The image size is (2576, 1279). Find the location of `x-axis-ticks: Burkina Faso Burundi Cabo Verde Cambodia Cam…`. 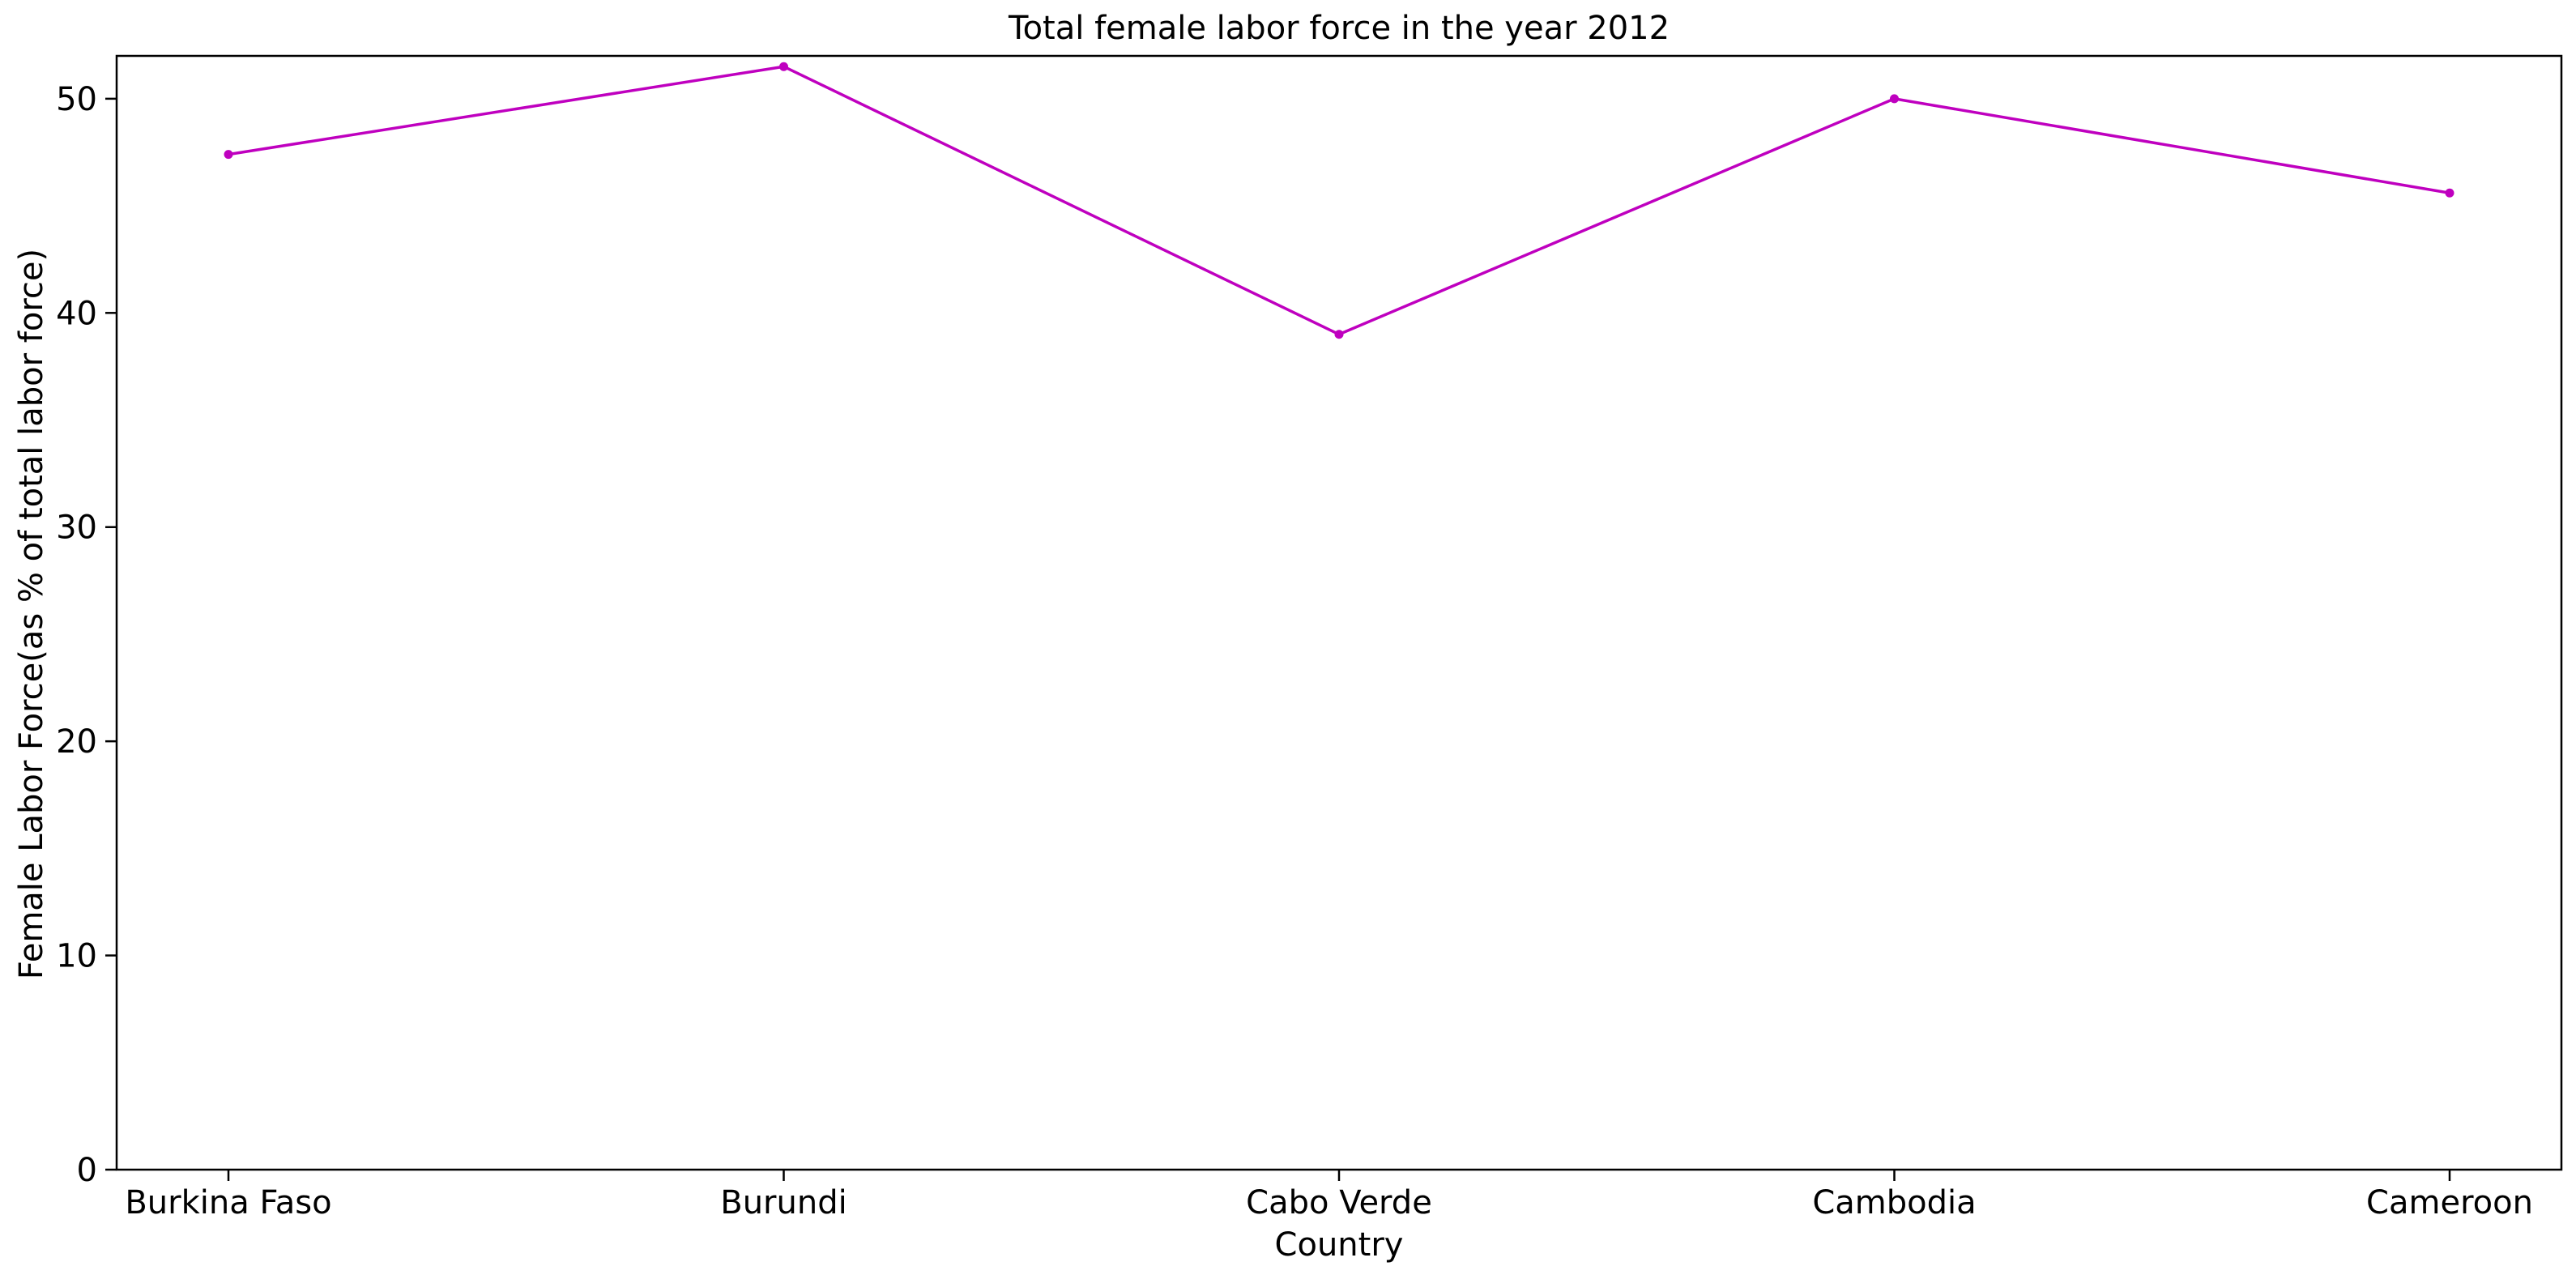

x-axis-ticks: Burkina Faso Burundi Cabo Verde Cambodia Cam… is located at coordinates (1329, 1195).